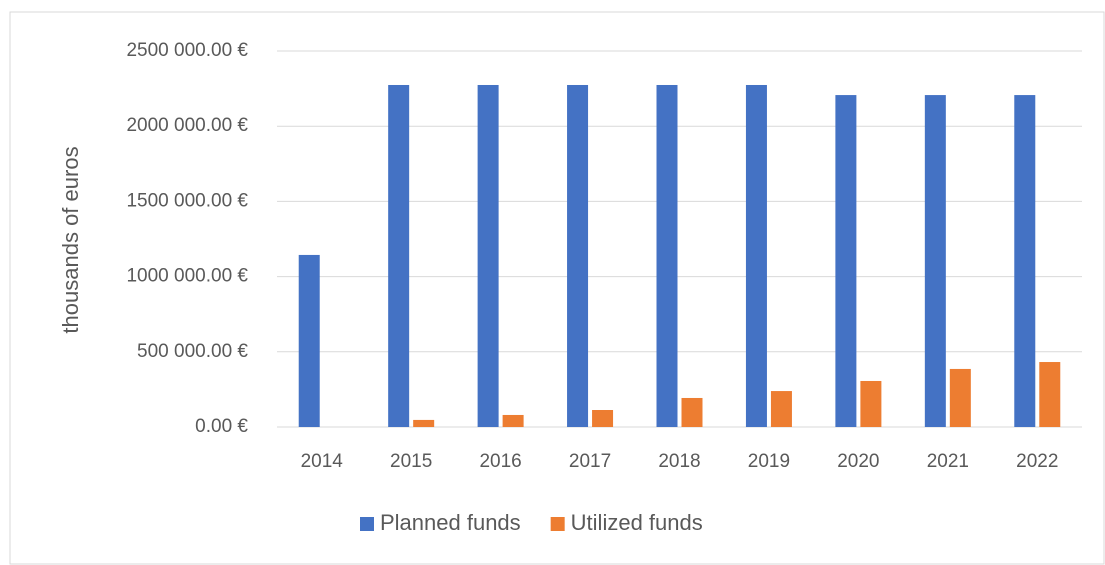 The width and height of the screenshot is (1105, 565). What do you see at coordinates (192, 351) in the screenshot?
I see `y-tick-label: 500 000.00 €` at bounding box center [192, 351].